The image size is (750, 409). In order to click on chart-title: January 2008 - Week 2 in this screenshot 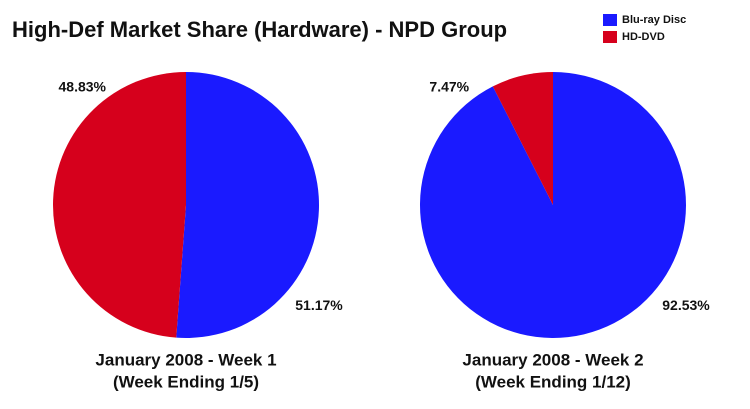, I will do `click(552, 359)`.